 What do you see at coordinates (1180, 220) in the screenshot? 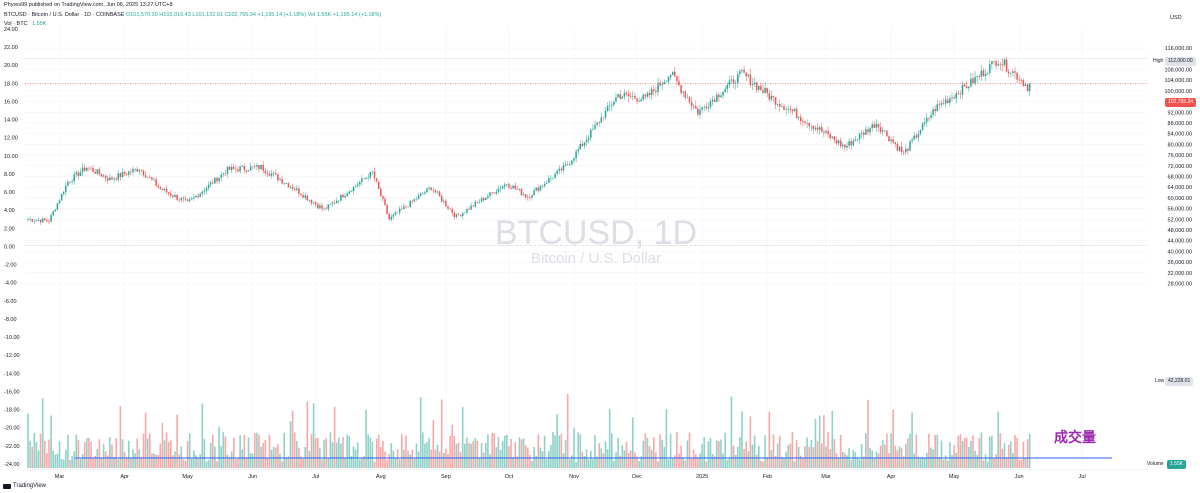
I see `price-tick-label: 52,000.00` at bounding box center [1180, 220].